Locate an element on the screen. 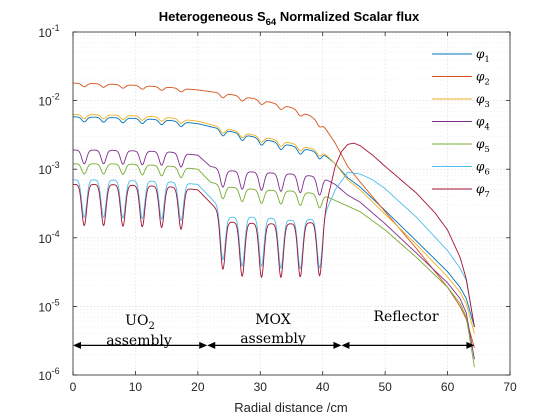 The height and width of the screenshot is (420, 559). chart-title: Heterogeneous S64 Normalized Scalar flux is located at coordinates (289, 18).